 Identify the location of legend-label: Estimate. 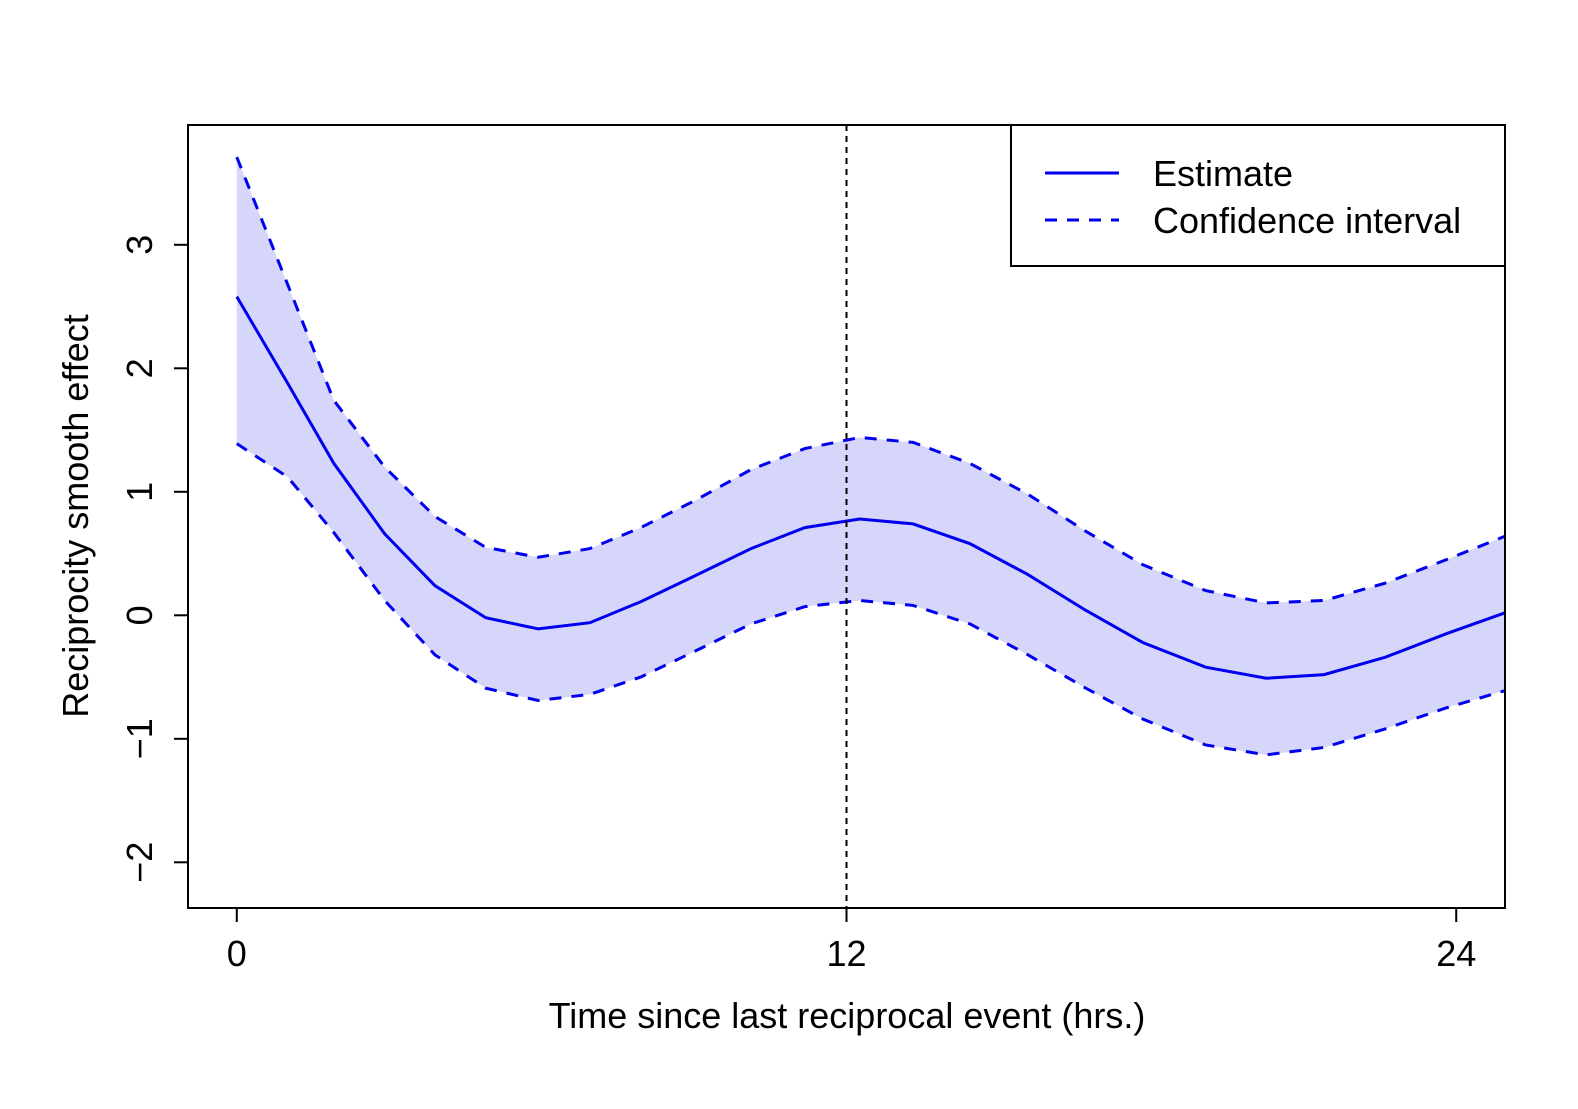
(1223, 173).